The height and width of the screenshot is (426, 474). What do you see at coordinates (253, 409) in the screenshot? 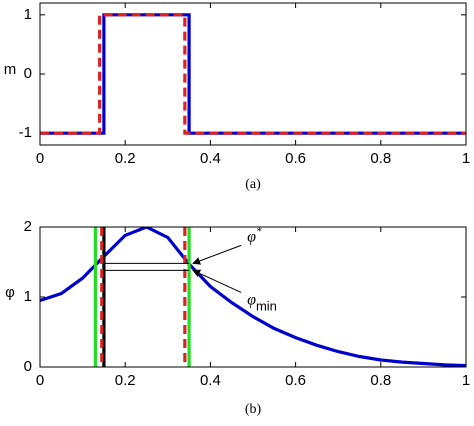
I see `caption: (b)` at bounding box center [253, 409].